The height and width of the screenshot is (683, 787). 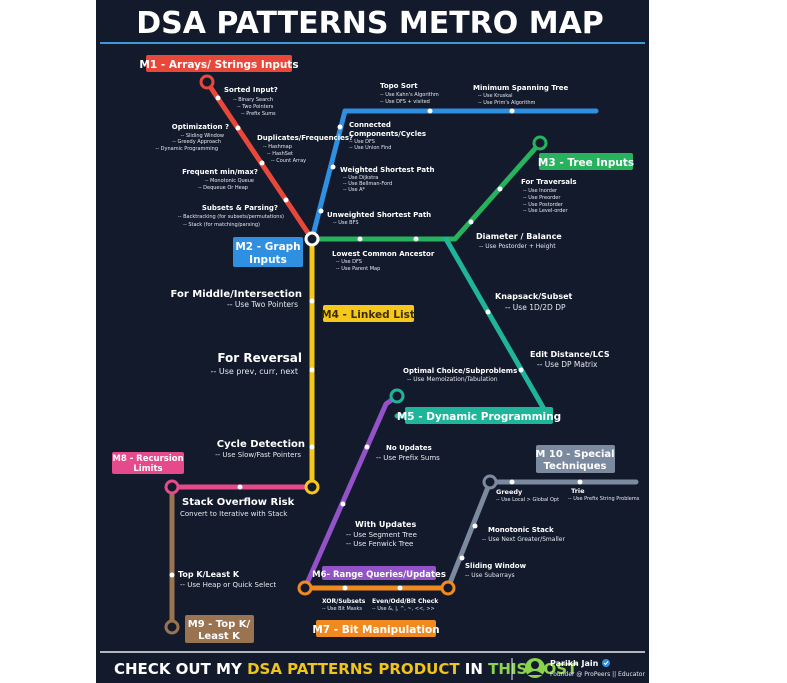 I want to click on svg-text:Convert to Iterative with Stac: Convert to Iterative with Stack, so click(x=234, y=514).